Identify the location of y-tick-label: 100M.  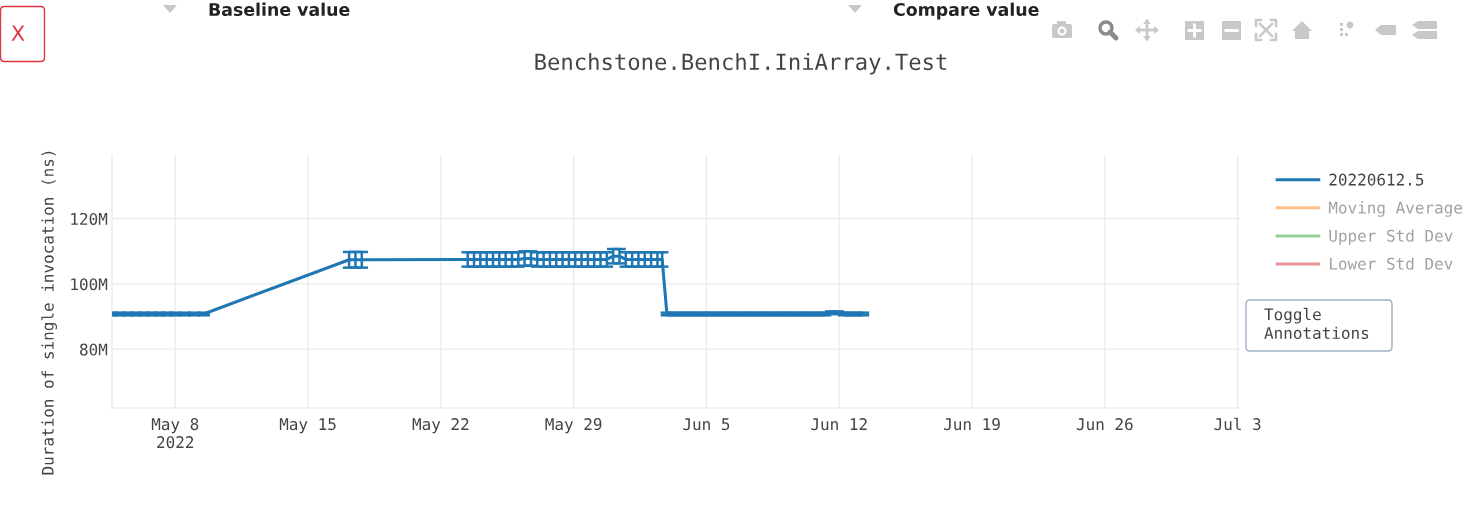
(89, 284).